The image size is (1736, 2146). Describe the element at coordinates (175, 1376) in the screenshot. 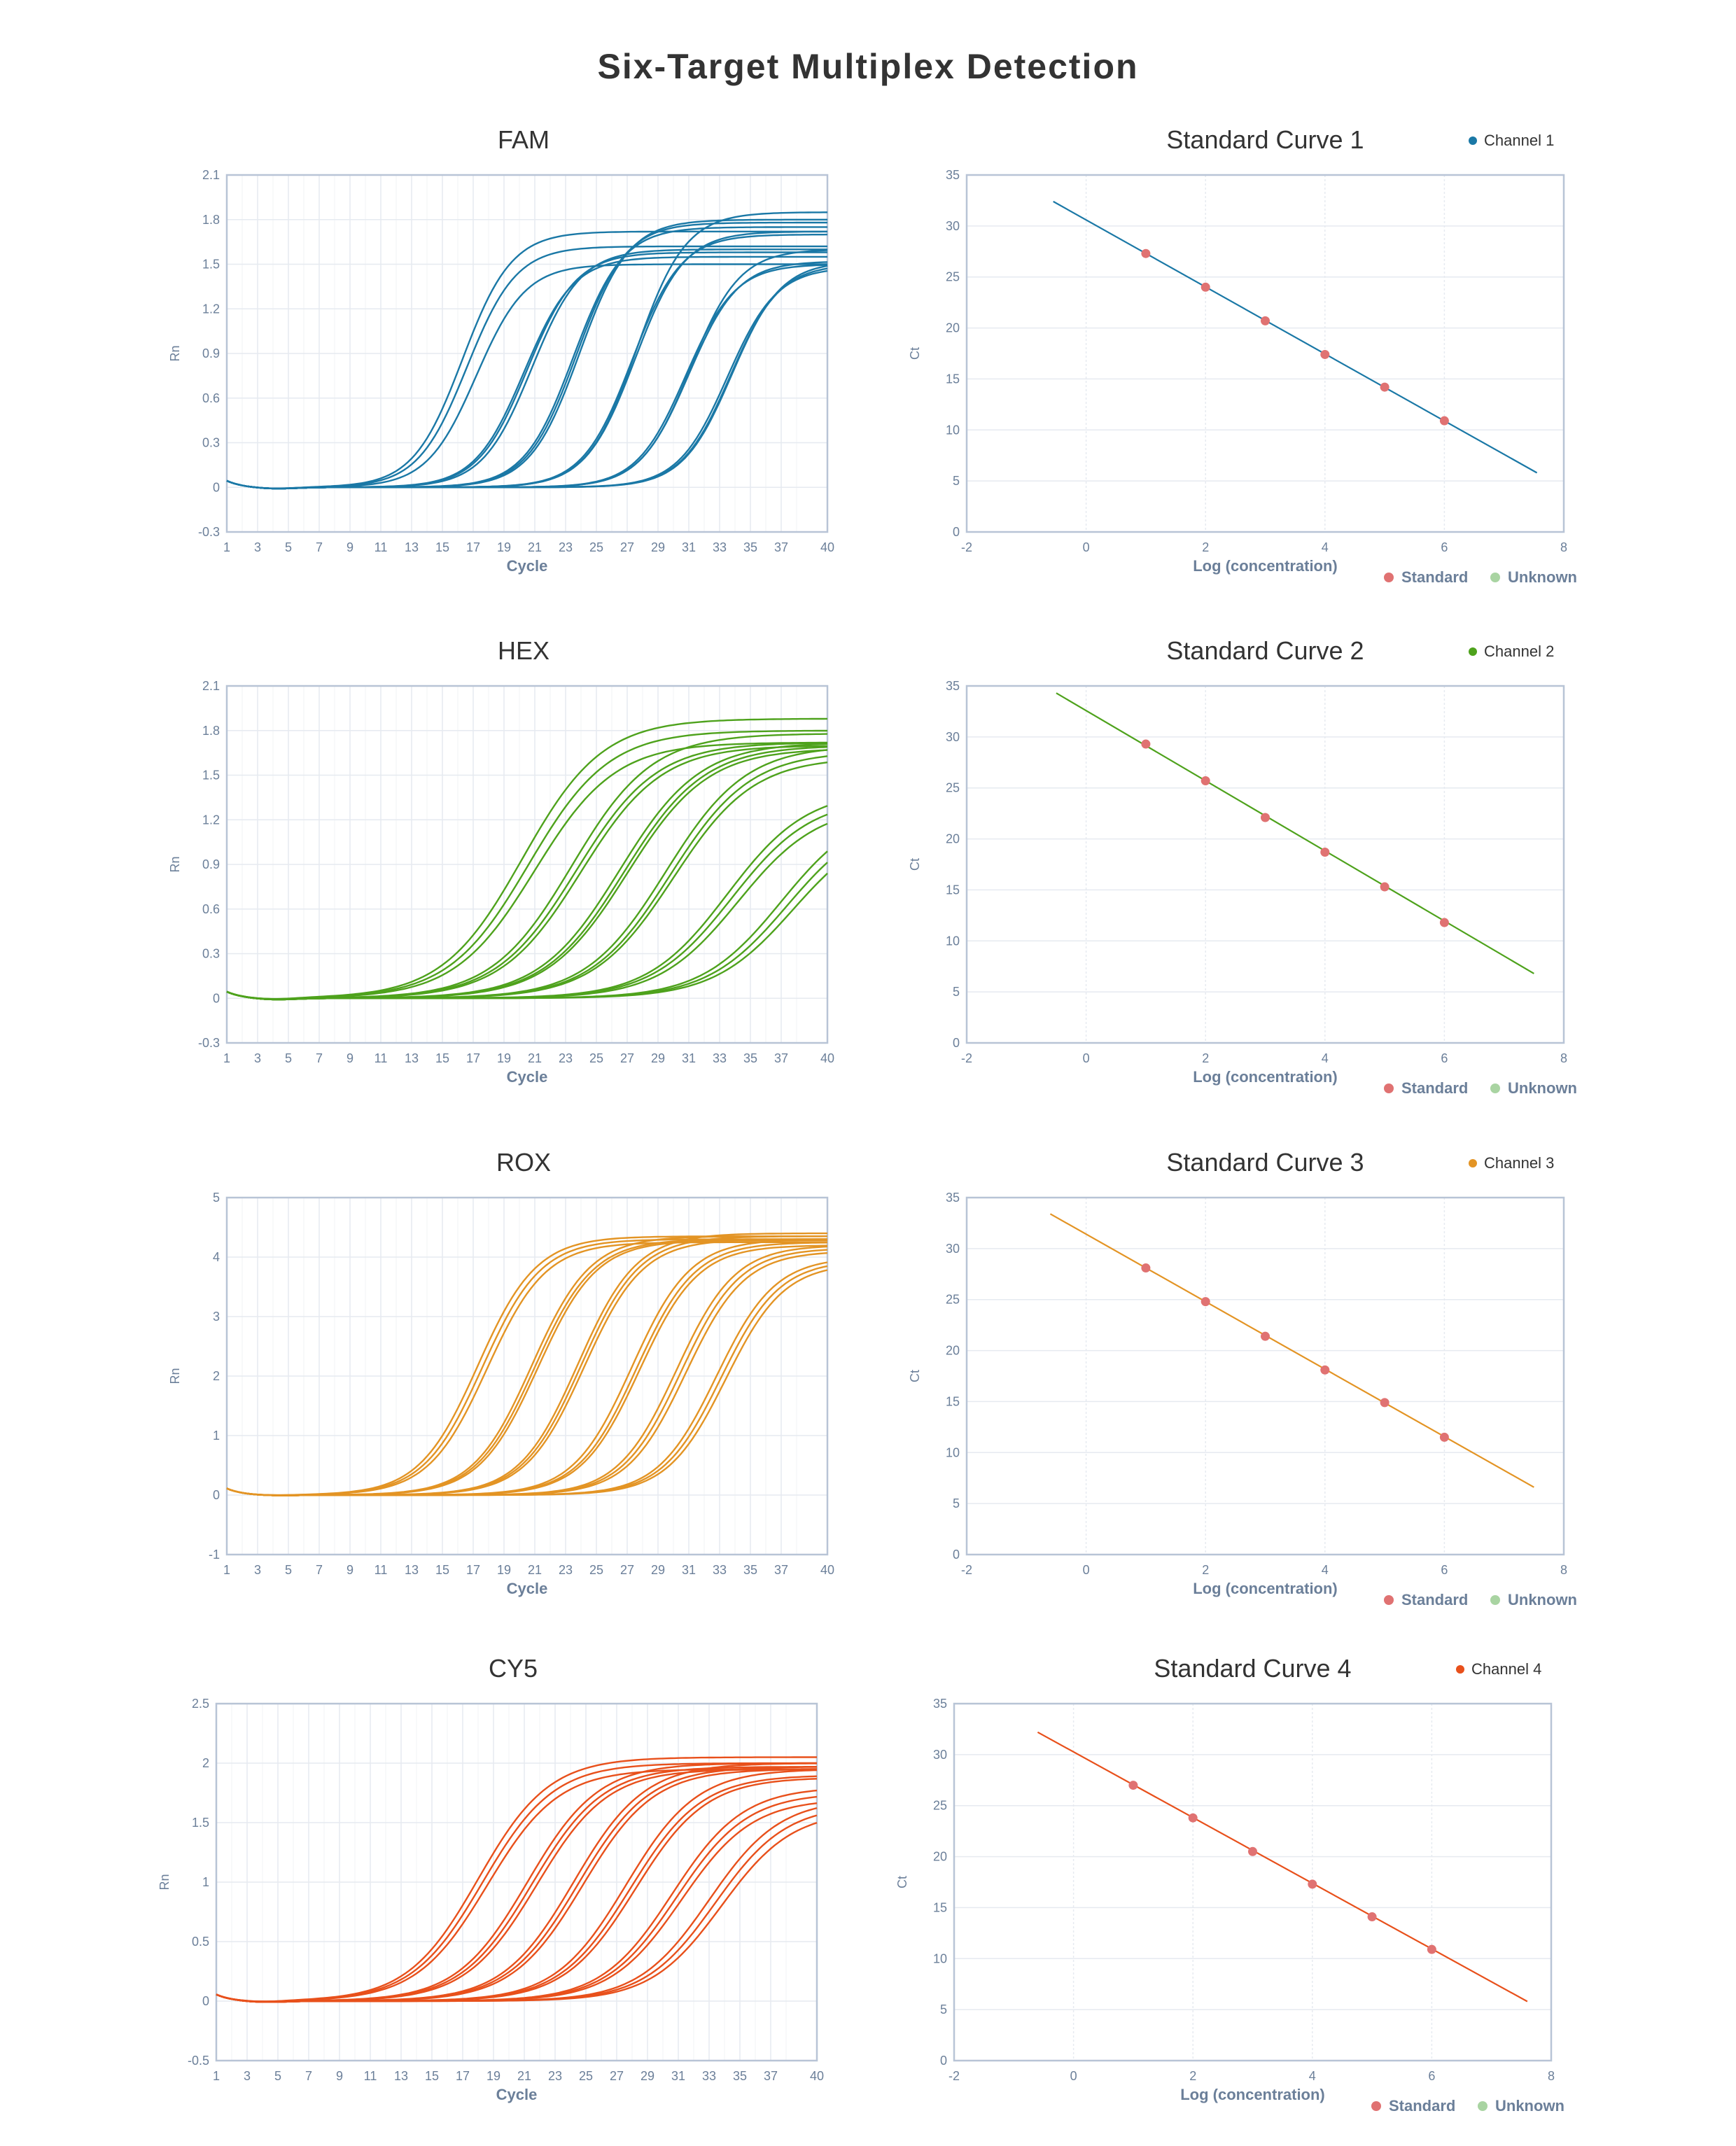

I see `y-axis-label: Rn` at that location.